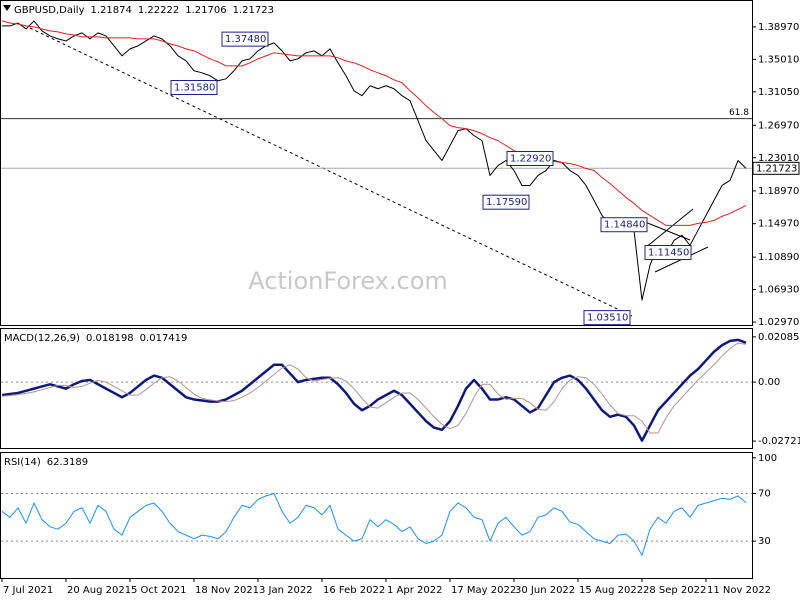 The height and width of the screenshot is (600, 800). Describe the element at coordinates (158, 590) in the screenshot. I see `x-tick-label: 5 Oct 2021` at that location.